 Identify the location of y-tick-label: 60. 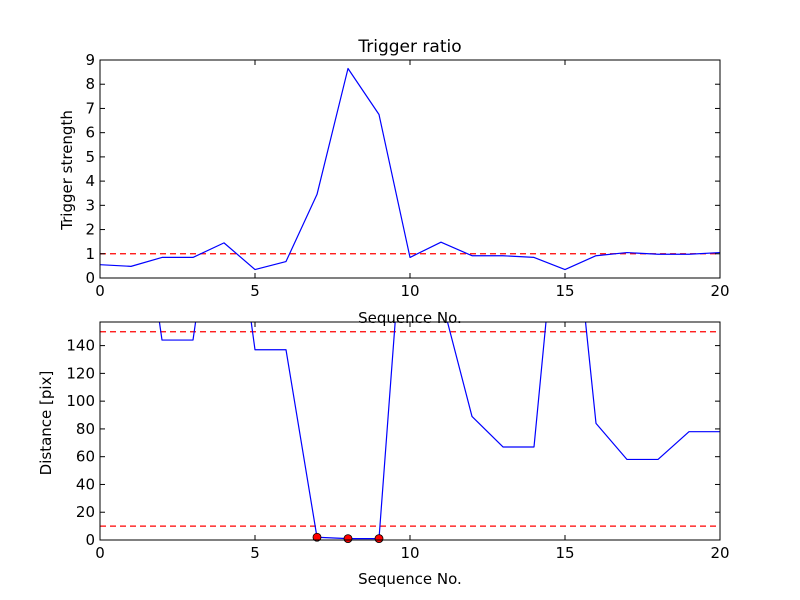
(85, 457).